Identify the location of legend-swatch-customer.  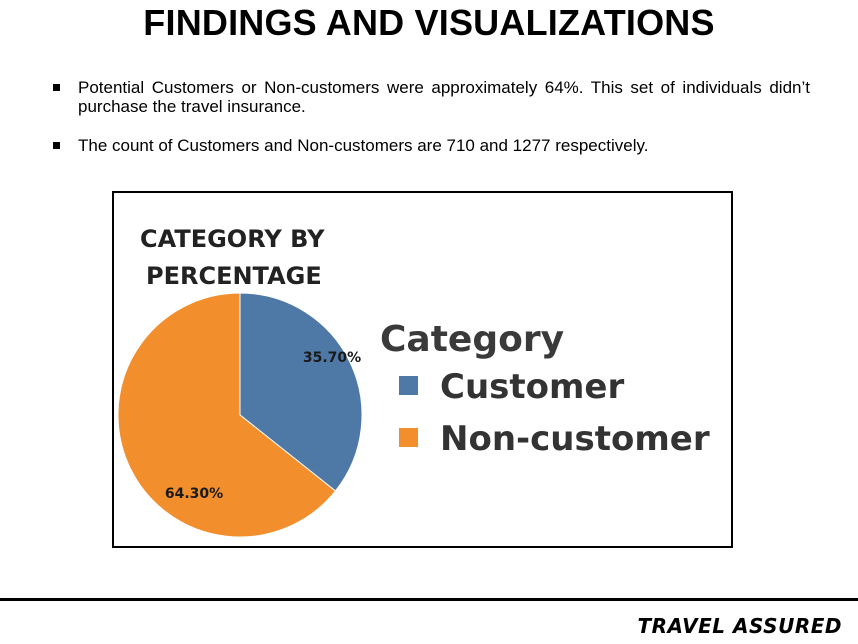
(408, 385).